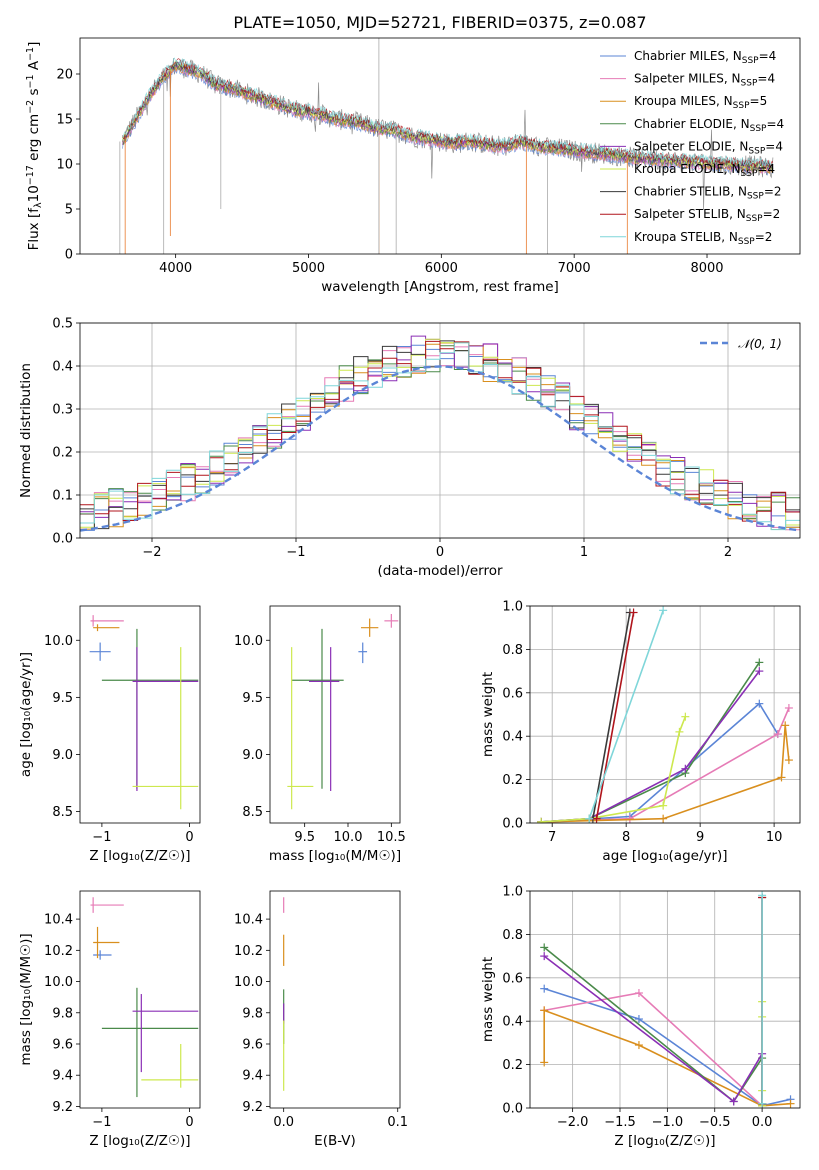  What do you see at coordinates (144, 997) in the screenshot?
I see `mass-vs-Z-plot-area` at bounding box center [144, 997].